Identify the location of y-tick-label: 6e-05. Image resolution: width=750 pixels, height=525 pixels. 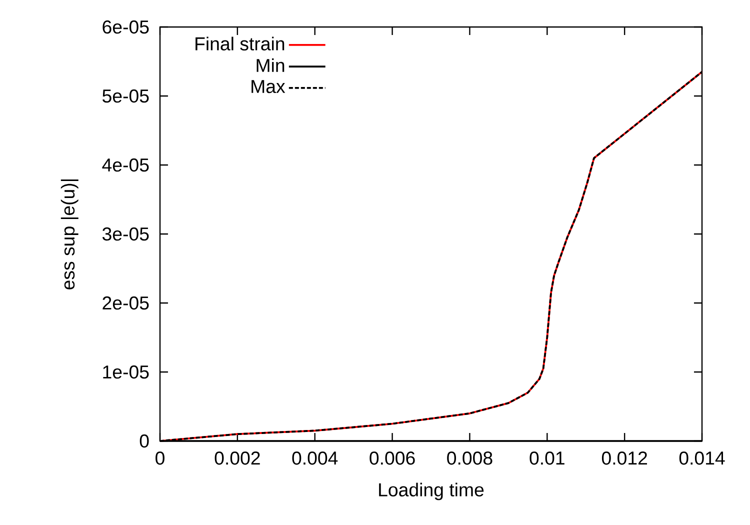
(125, 27).